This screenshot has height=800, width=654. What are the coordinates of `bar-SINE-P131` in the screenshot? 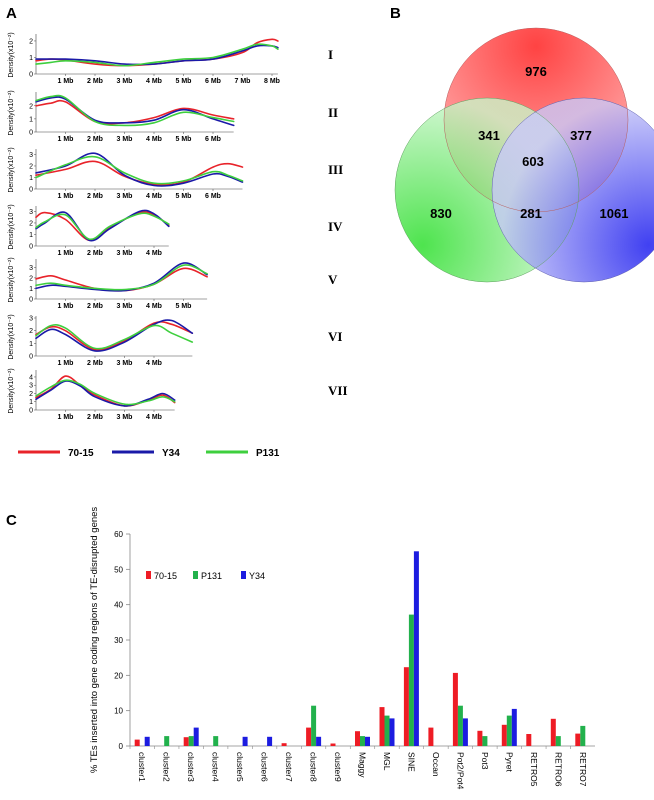 It's located at (411, 680).